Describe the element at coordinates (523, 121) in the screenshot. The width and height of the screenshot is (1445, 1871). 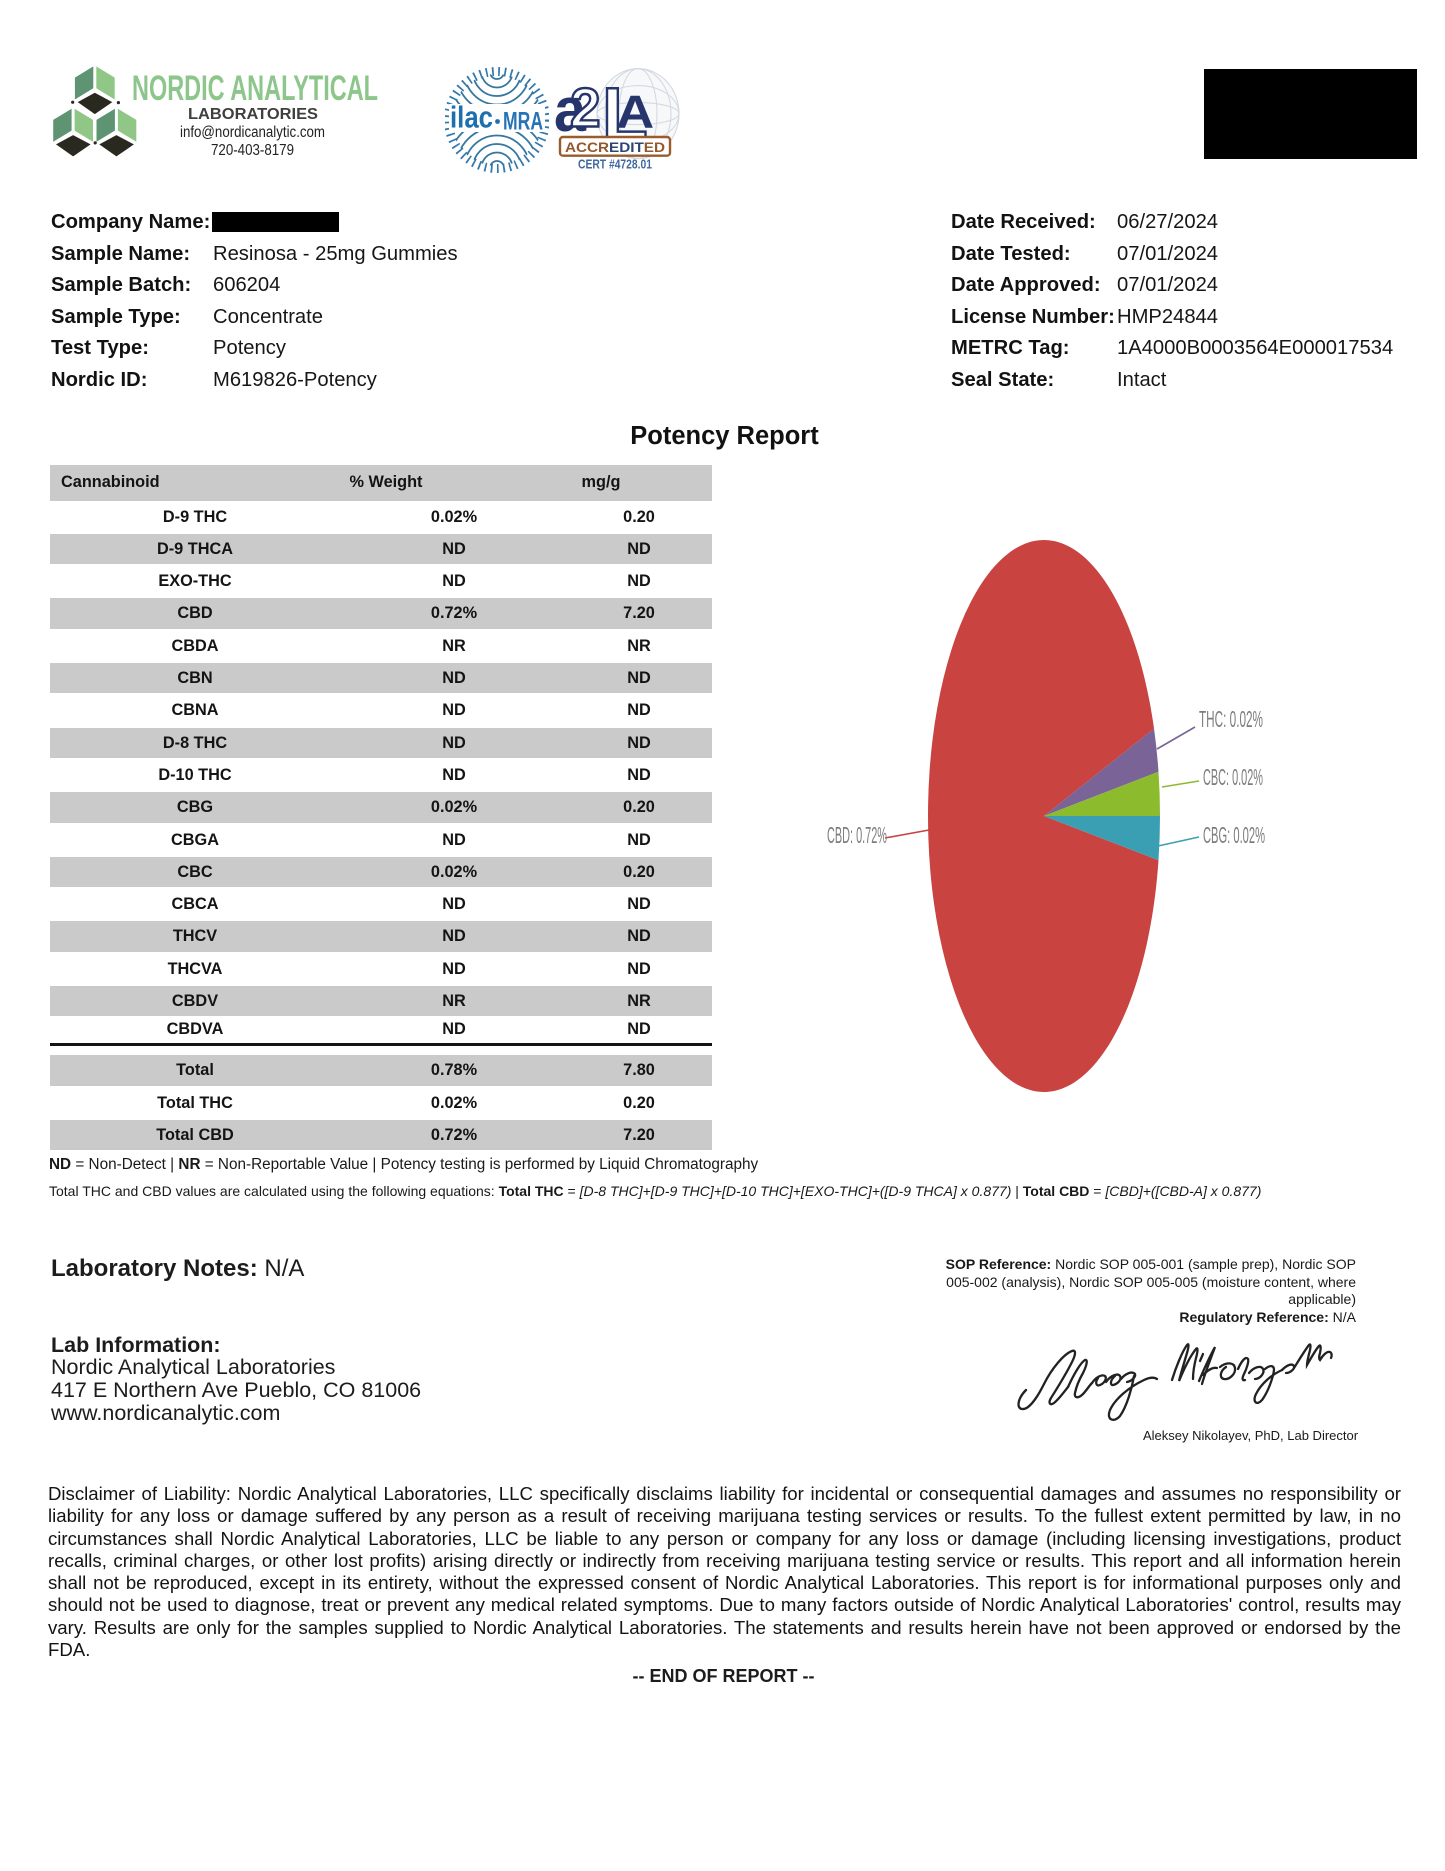
I see `svg-text: MRA` at that location.